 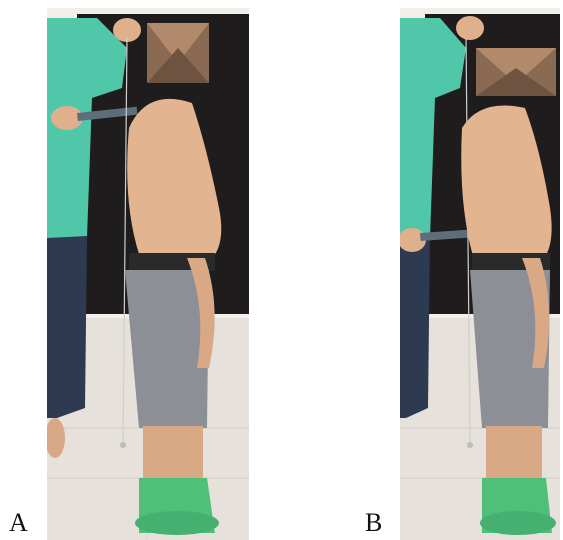 I want to click on panel-label-b: B, so click(x=374, y=522).